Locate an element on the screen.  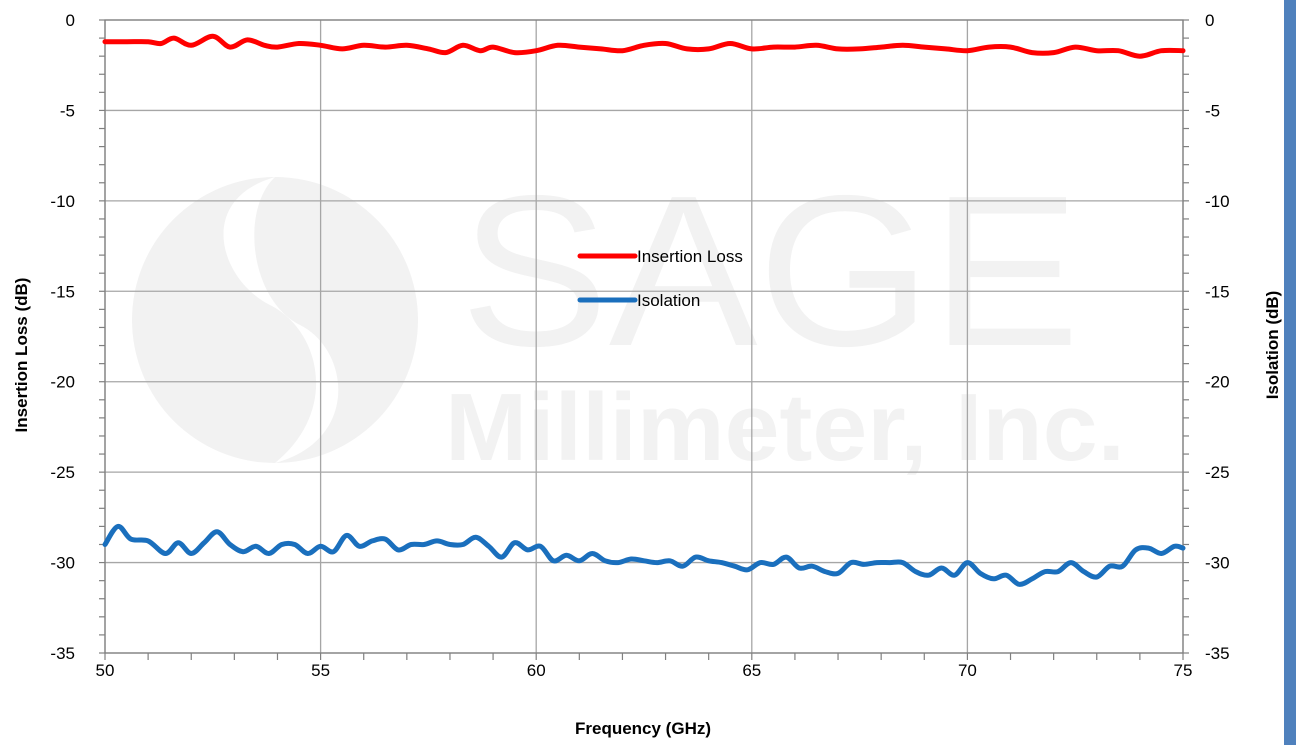
x-tick-label: 60 is located at coordinates (536, 670).